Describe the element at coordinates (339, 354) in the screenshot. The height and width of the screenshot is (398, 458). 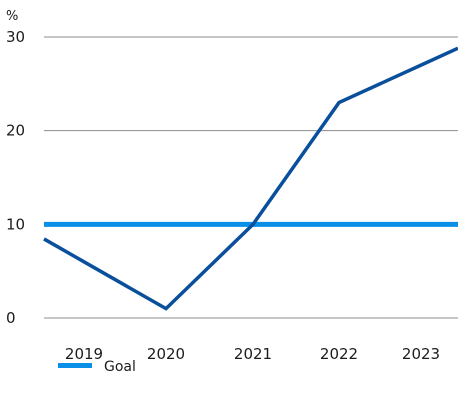
I see `x-tick-label-2022: 2022` at that location.